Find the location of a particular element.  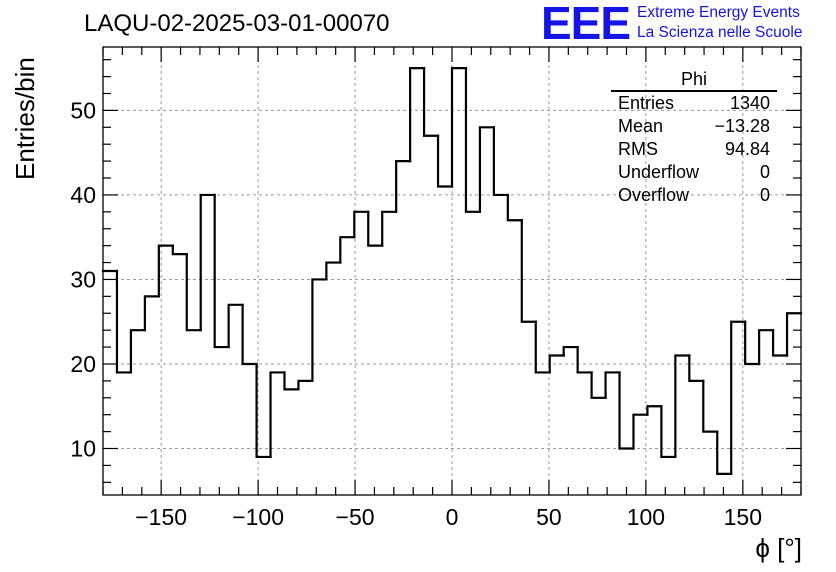

stats-row-rms: RMS 94.84 is located at coordinates (694, 149).